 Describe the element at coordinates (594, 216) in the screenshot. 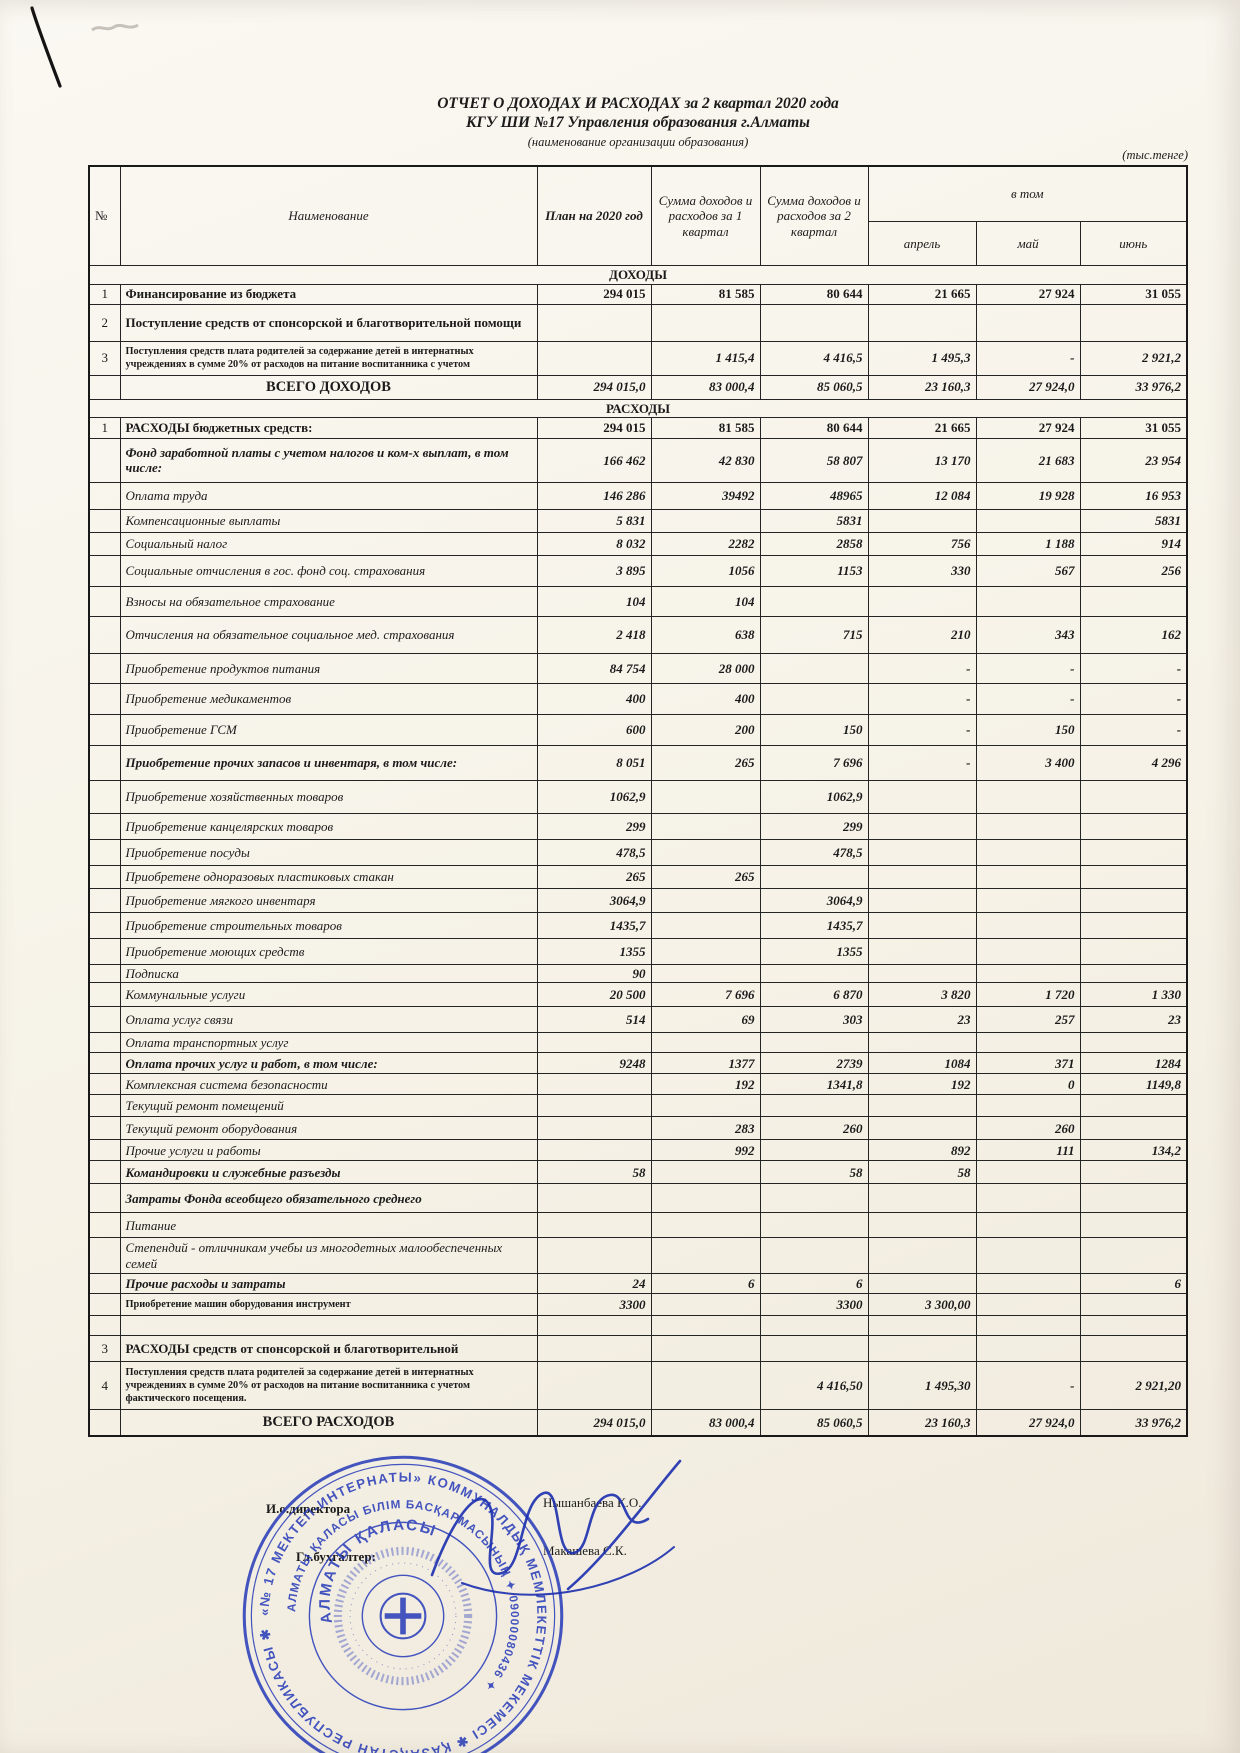

I see `header-plan: План на 2020 год` at that location.